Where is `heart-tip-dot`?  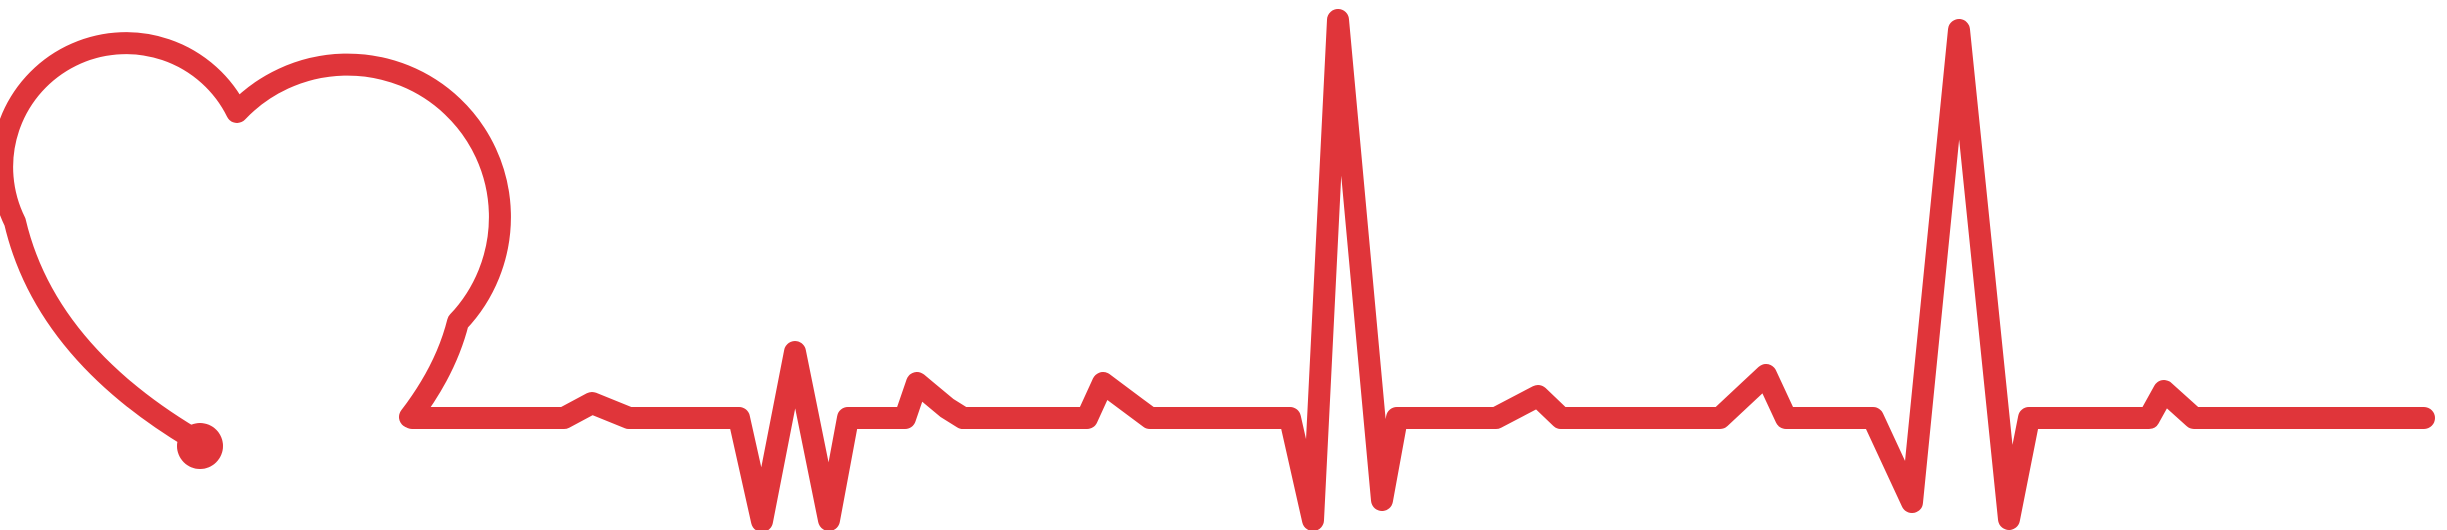
heart-tip-dot is located at coordinates (200, 446).